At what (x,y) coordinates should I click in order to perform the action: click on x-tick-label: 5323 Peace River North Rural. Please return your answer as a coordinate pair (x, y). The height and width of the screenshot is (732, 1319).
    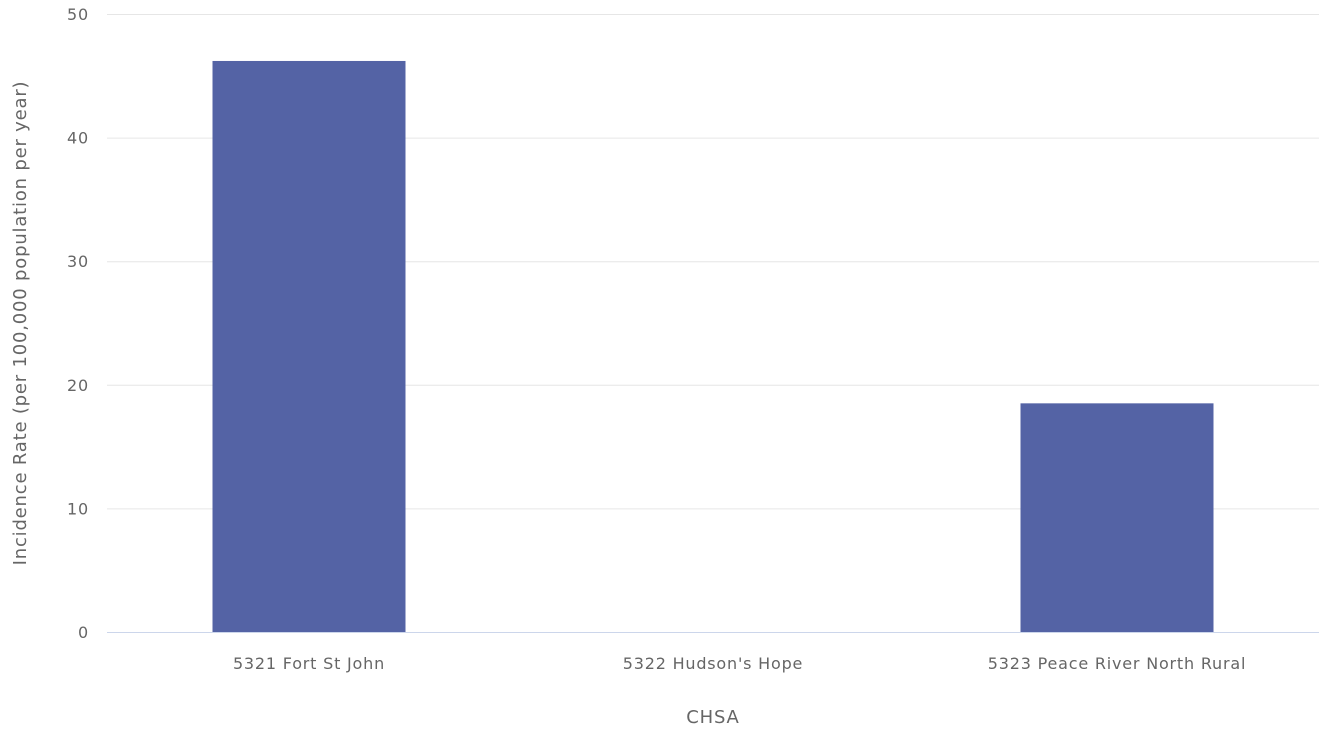
    Looking at the image, I should click on (1117, 663).